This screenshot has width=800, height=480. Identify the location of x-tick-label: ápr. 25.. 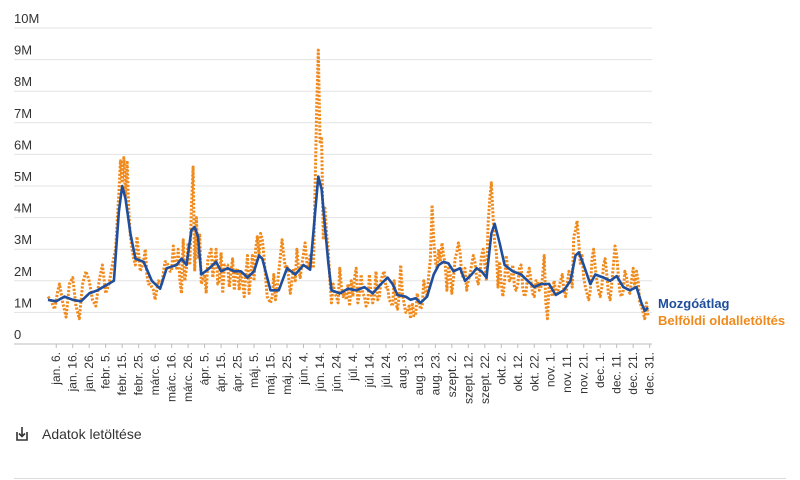
(238, 372).